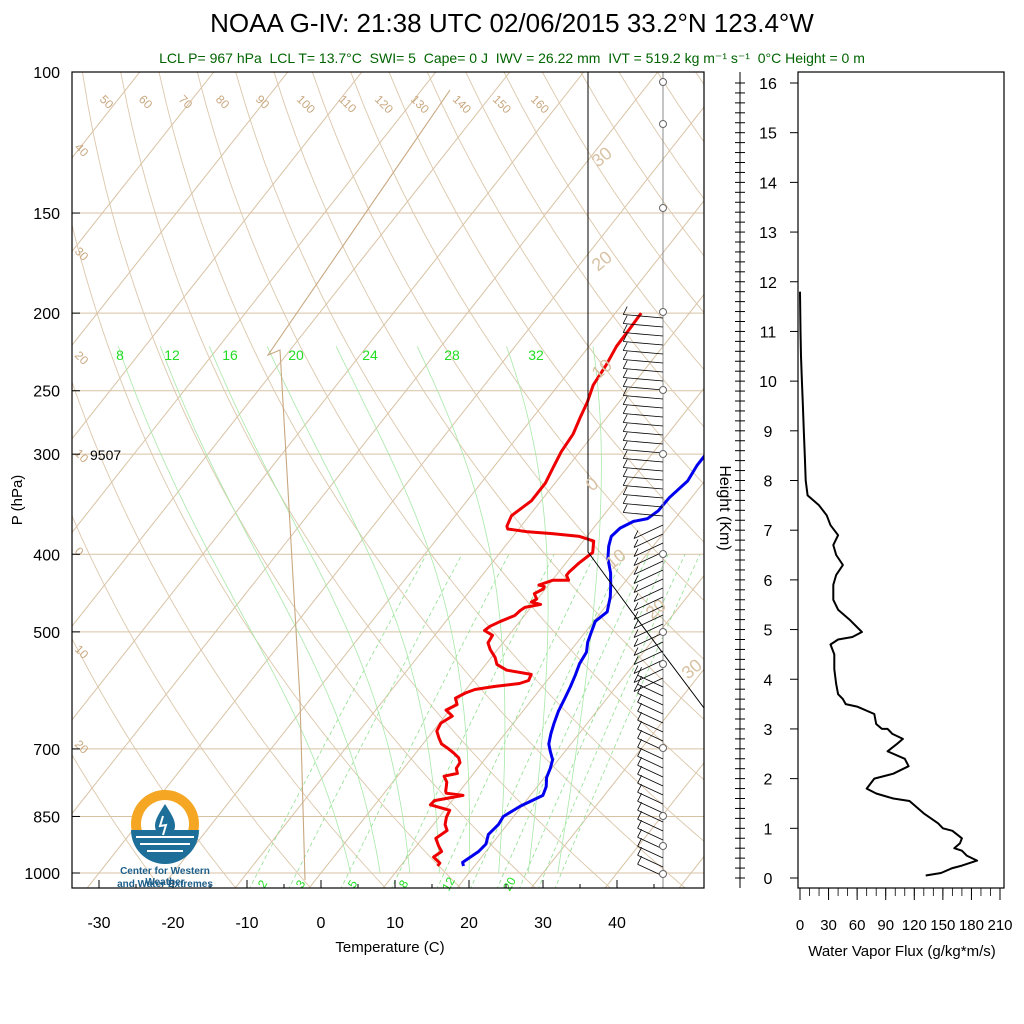  What do you see at coordinates (46, 214) in the screenshot?
I see `y-tick-label: 150` at bounding box center [46, 214].